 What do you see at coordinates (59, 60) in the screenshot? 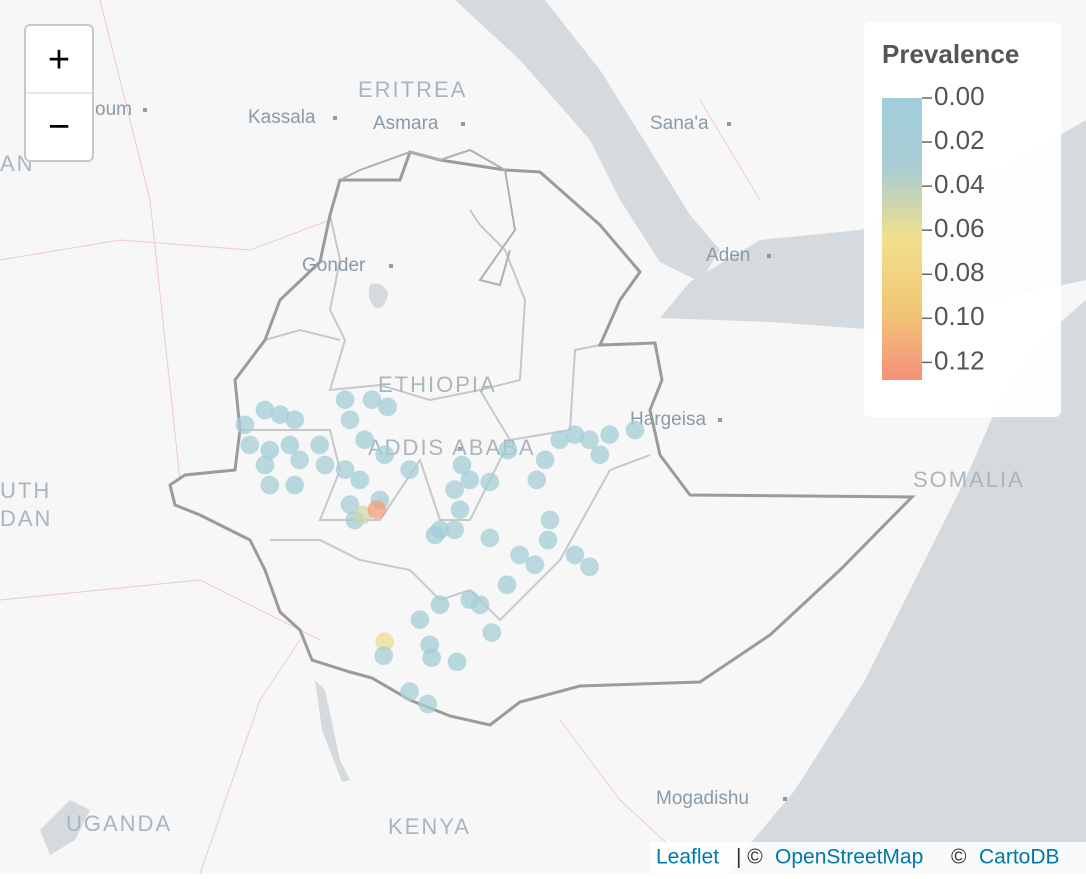
I see `zoom-in-button: +` at bounding box center [59, 60].